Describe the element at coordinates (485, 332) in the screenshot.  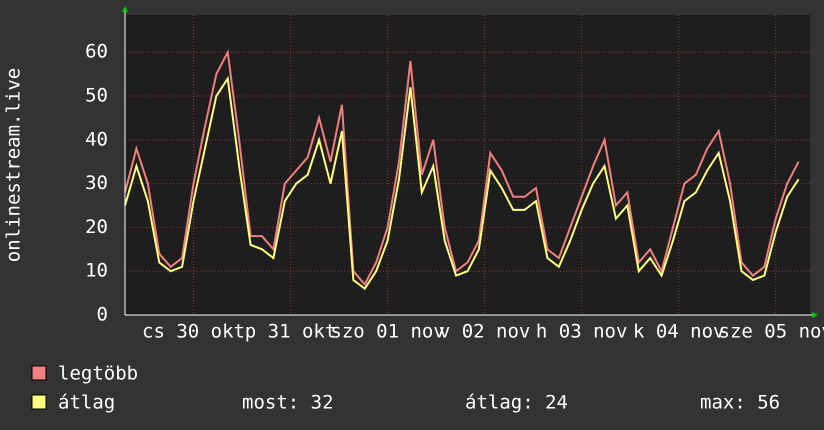
I see `x-tick-label: v 02 nov` at that location.